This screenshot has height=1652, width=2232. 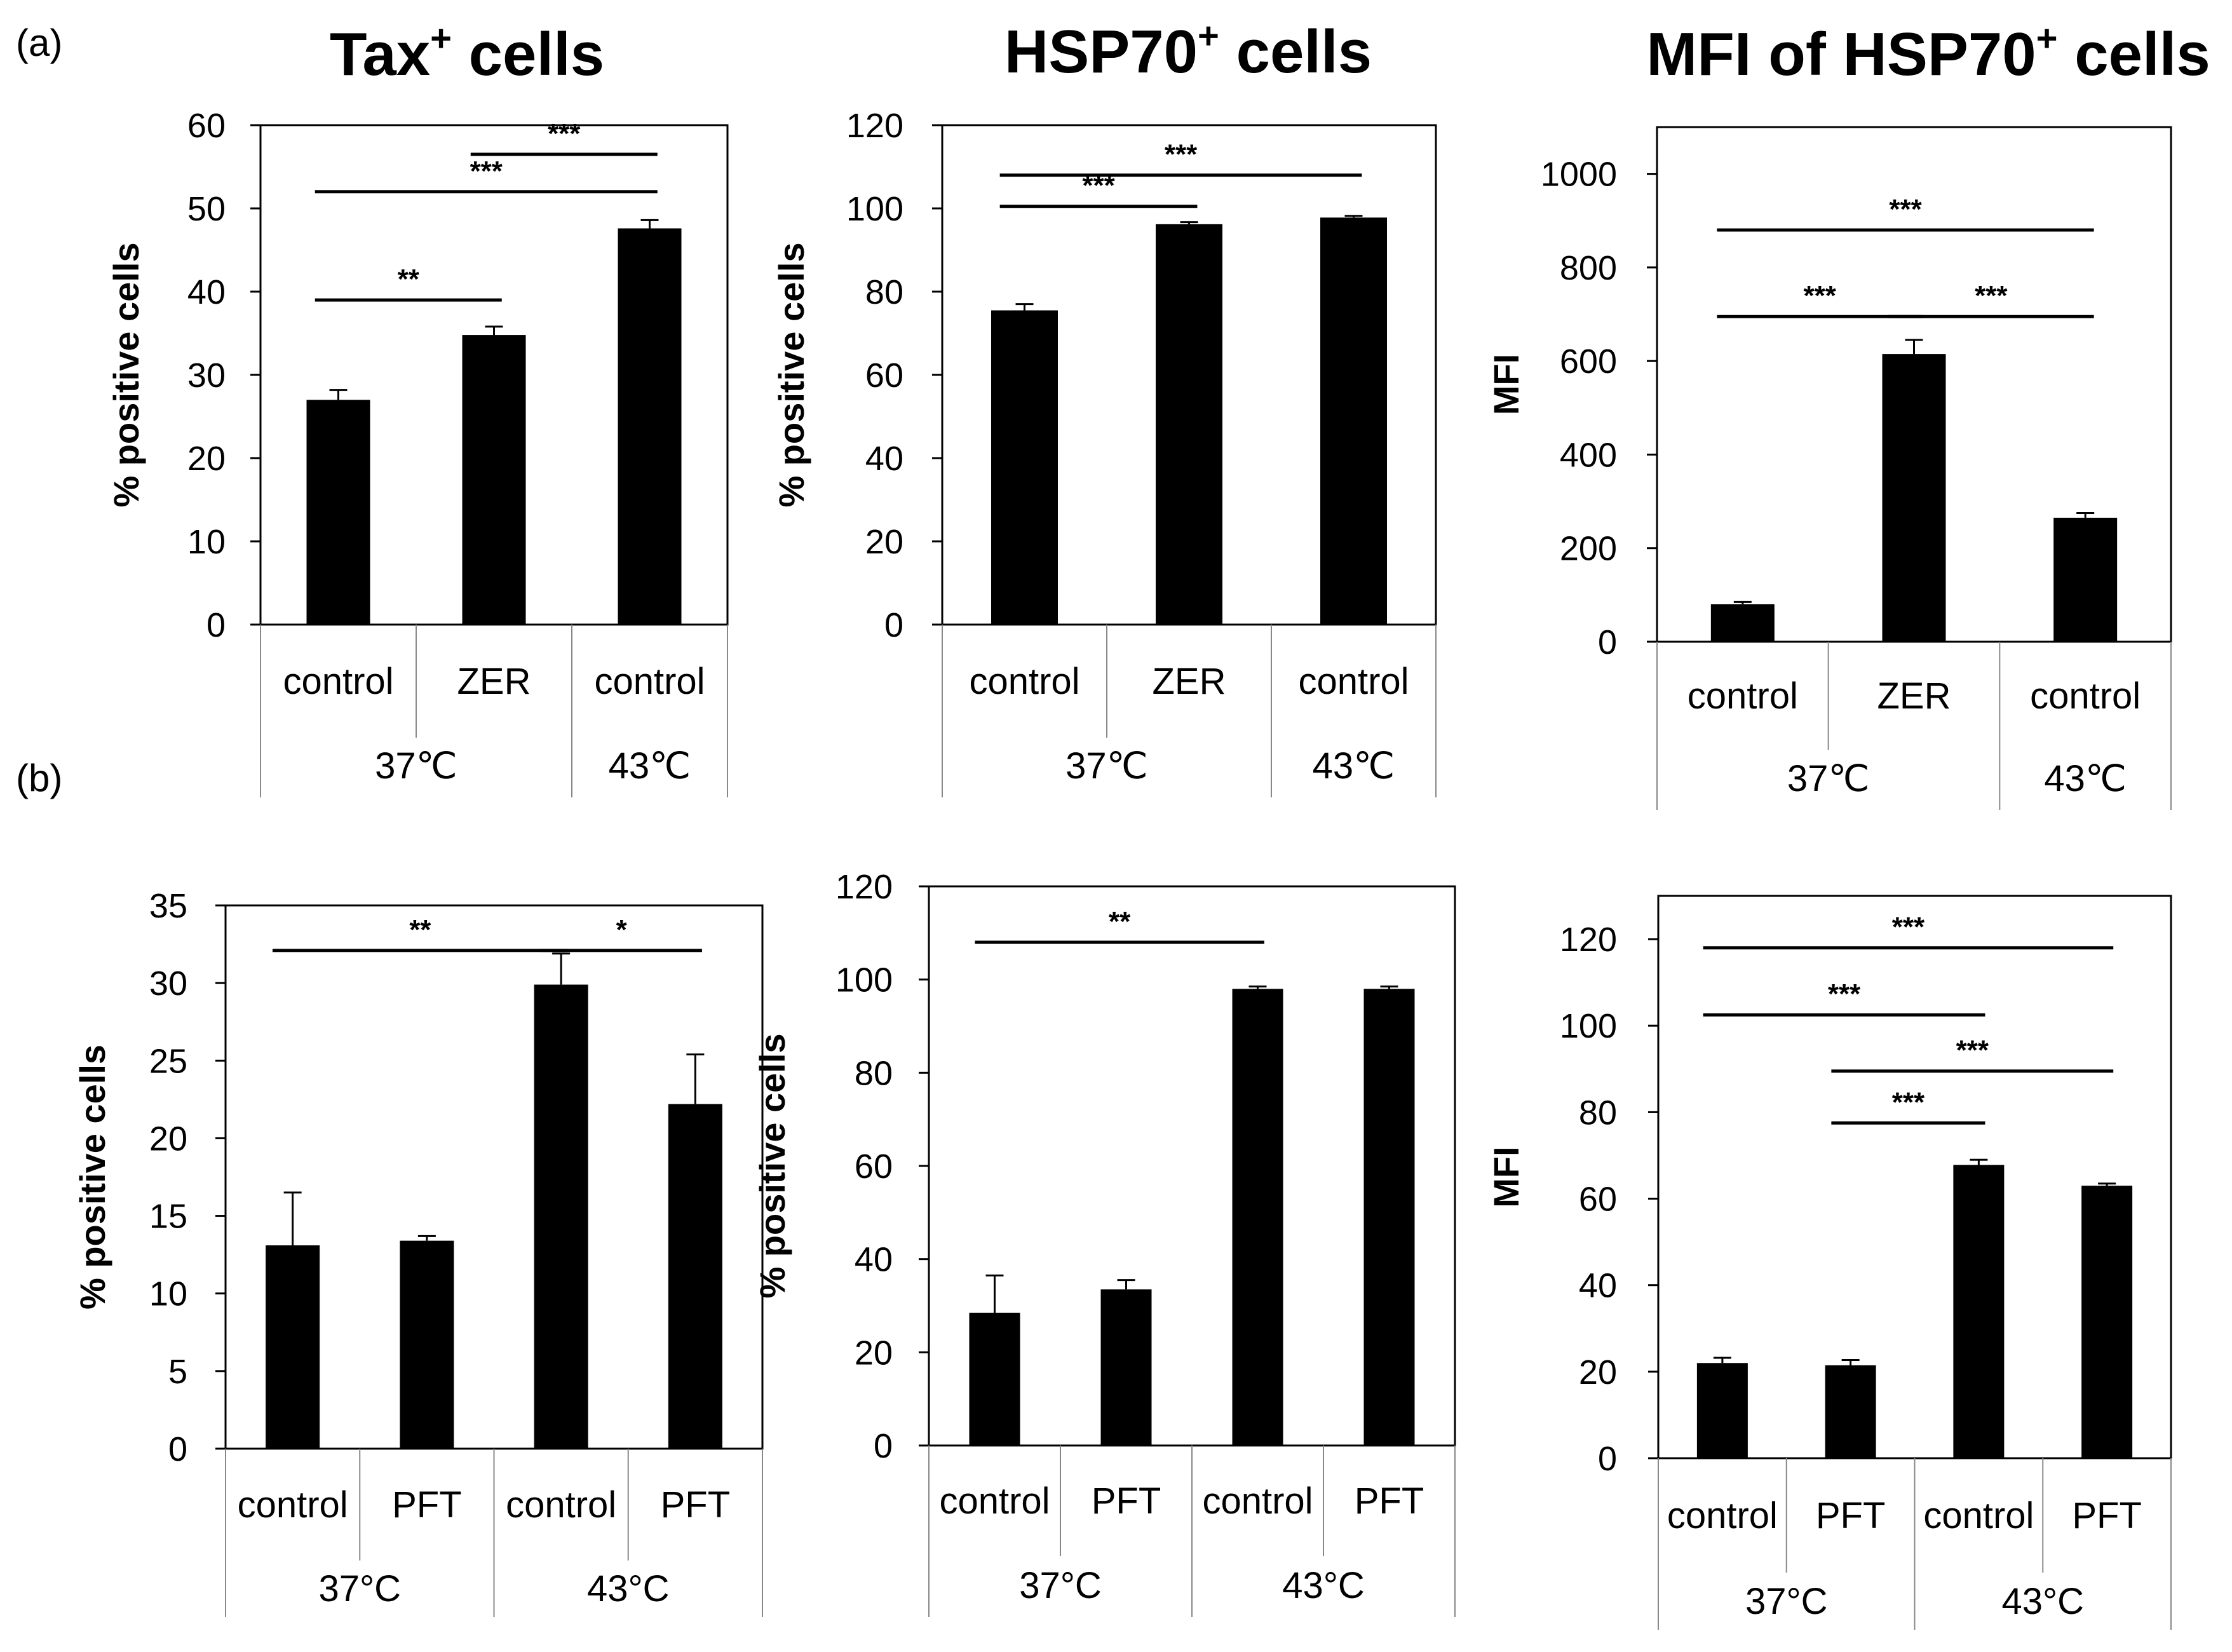 What do you see at coordinates (39, 43) in the screenshot?
I see `panel-label-a: (a)` at bounding box center [39, 43].